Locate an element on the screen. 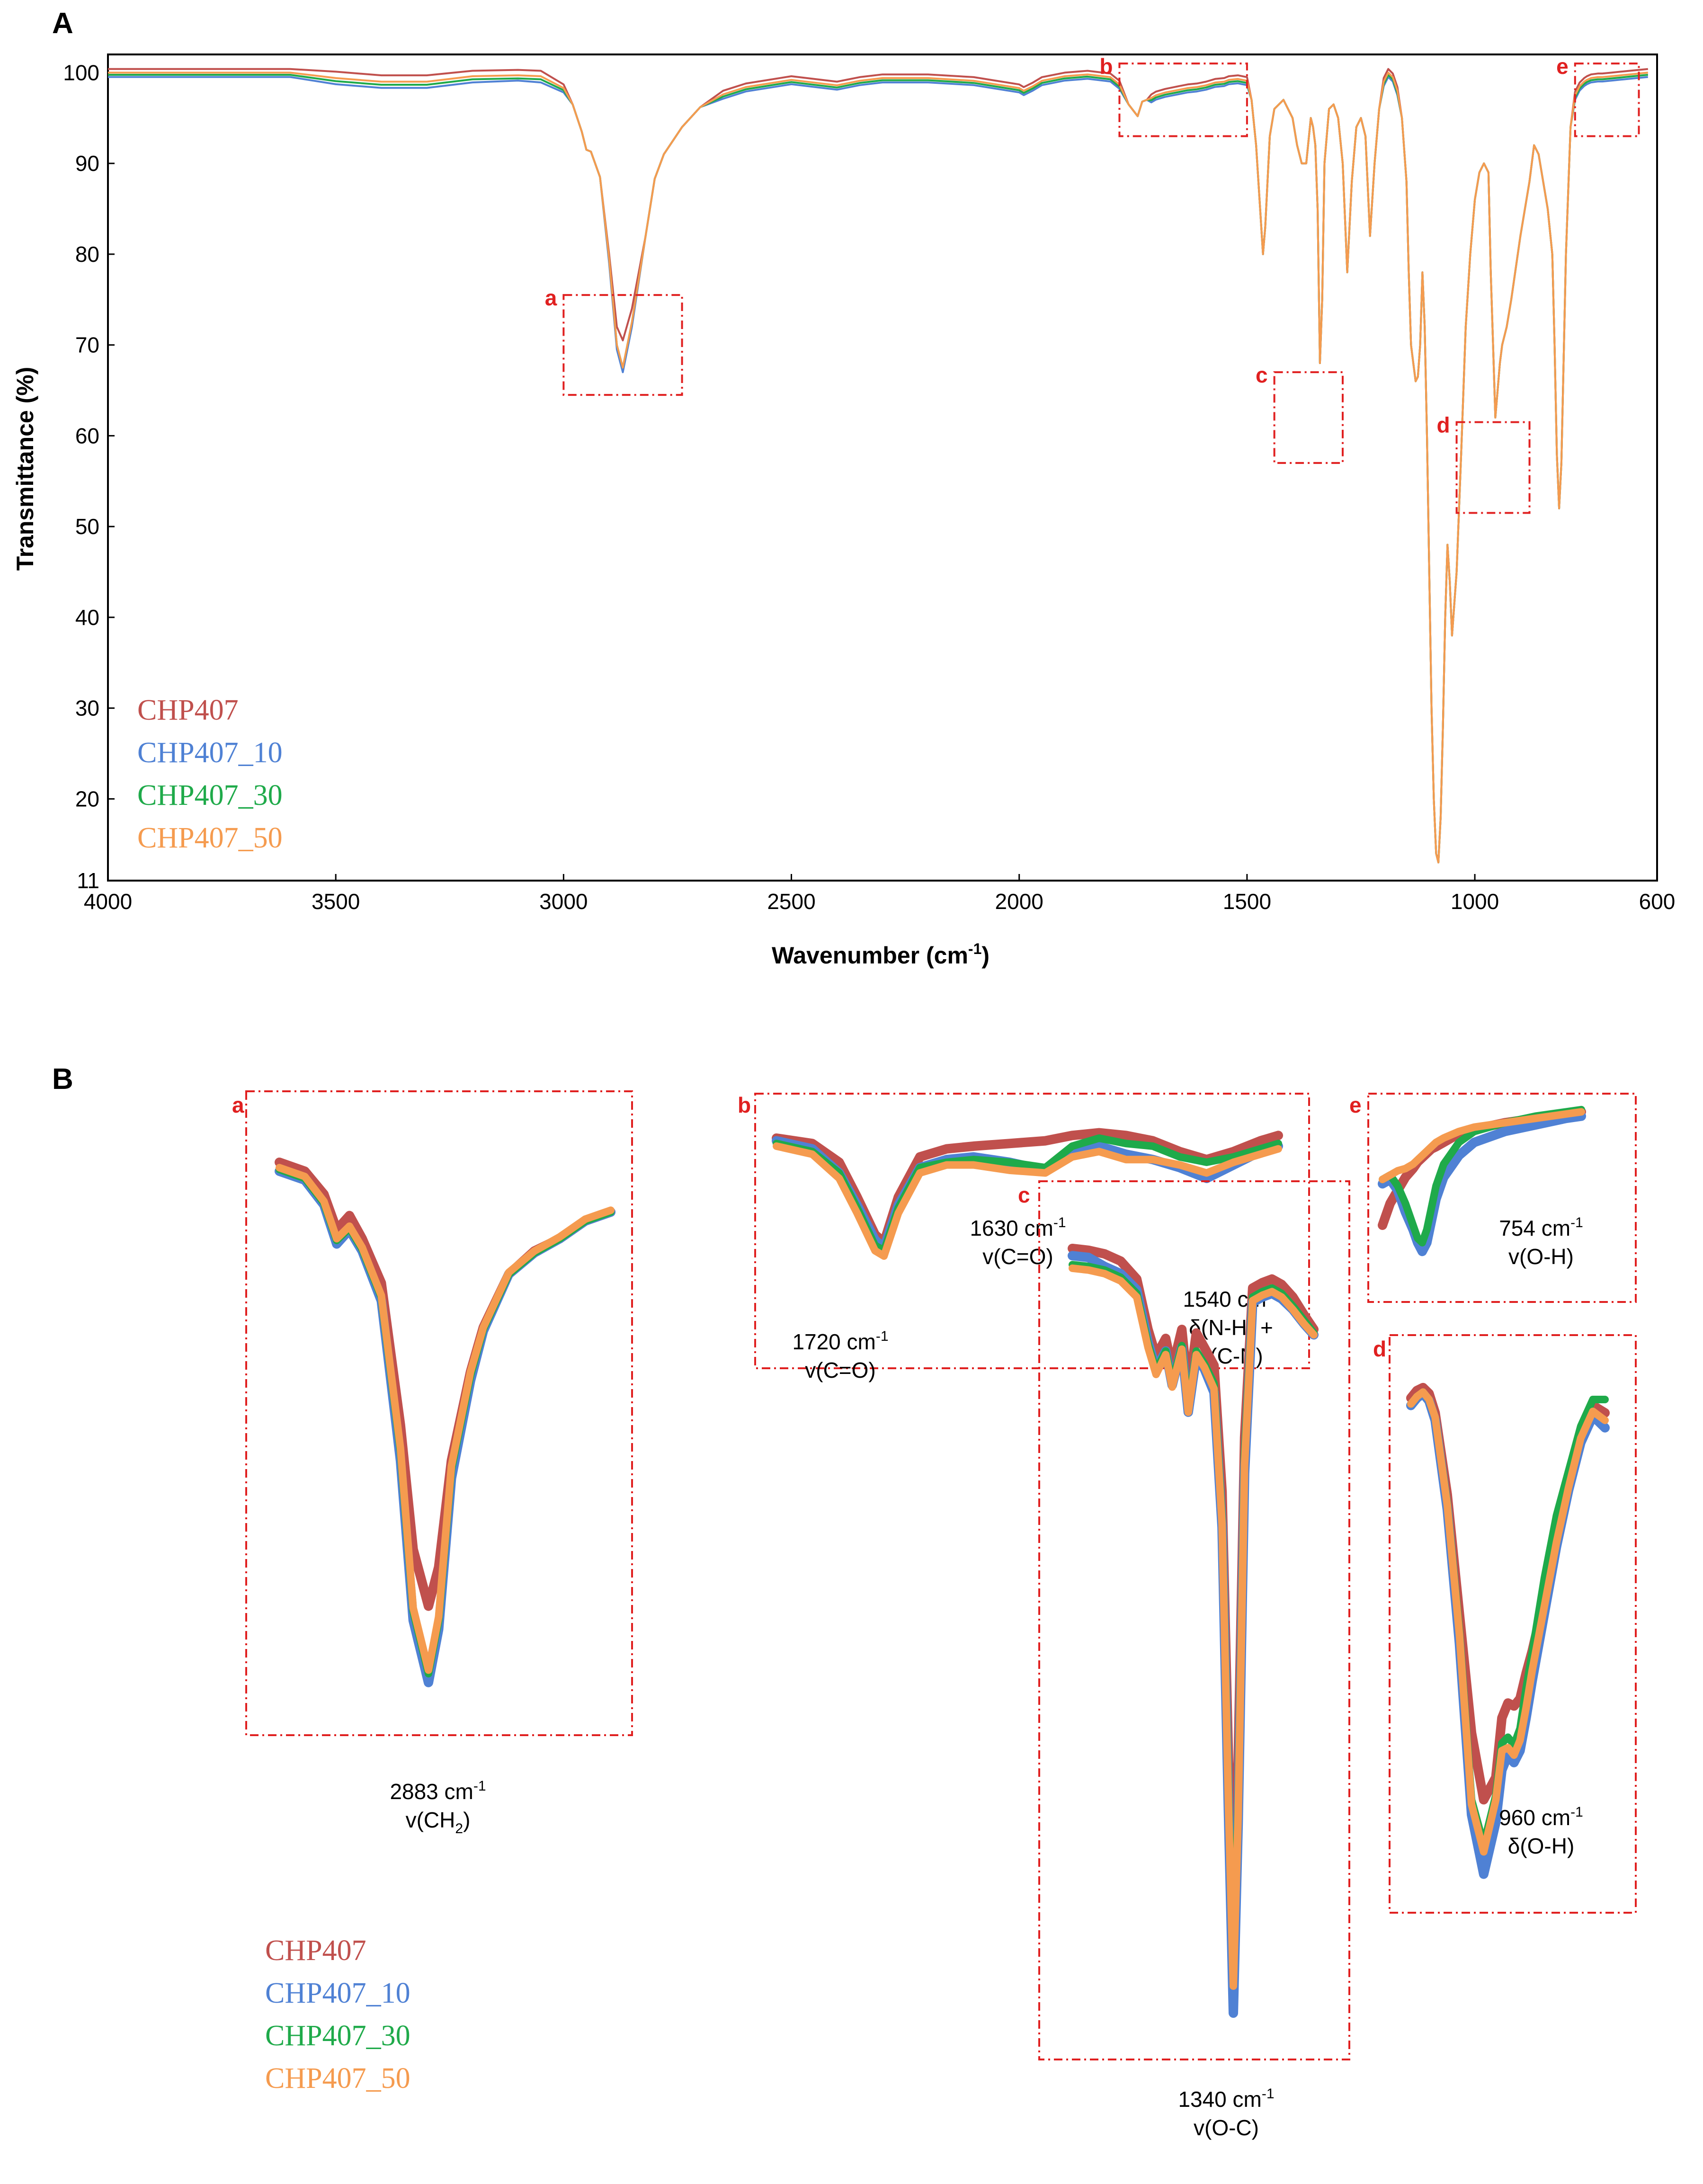  zoom-box-label-c: c is located at coordinates (1262, 375).